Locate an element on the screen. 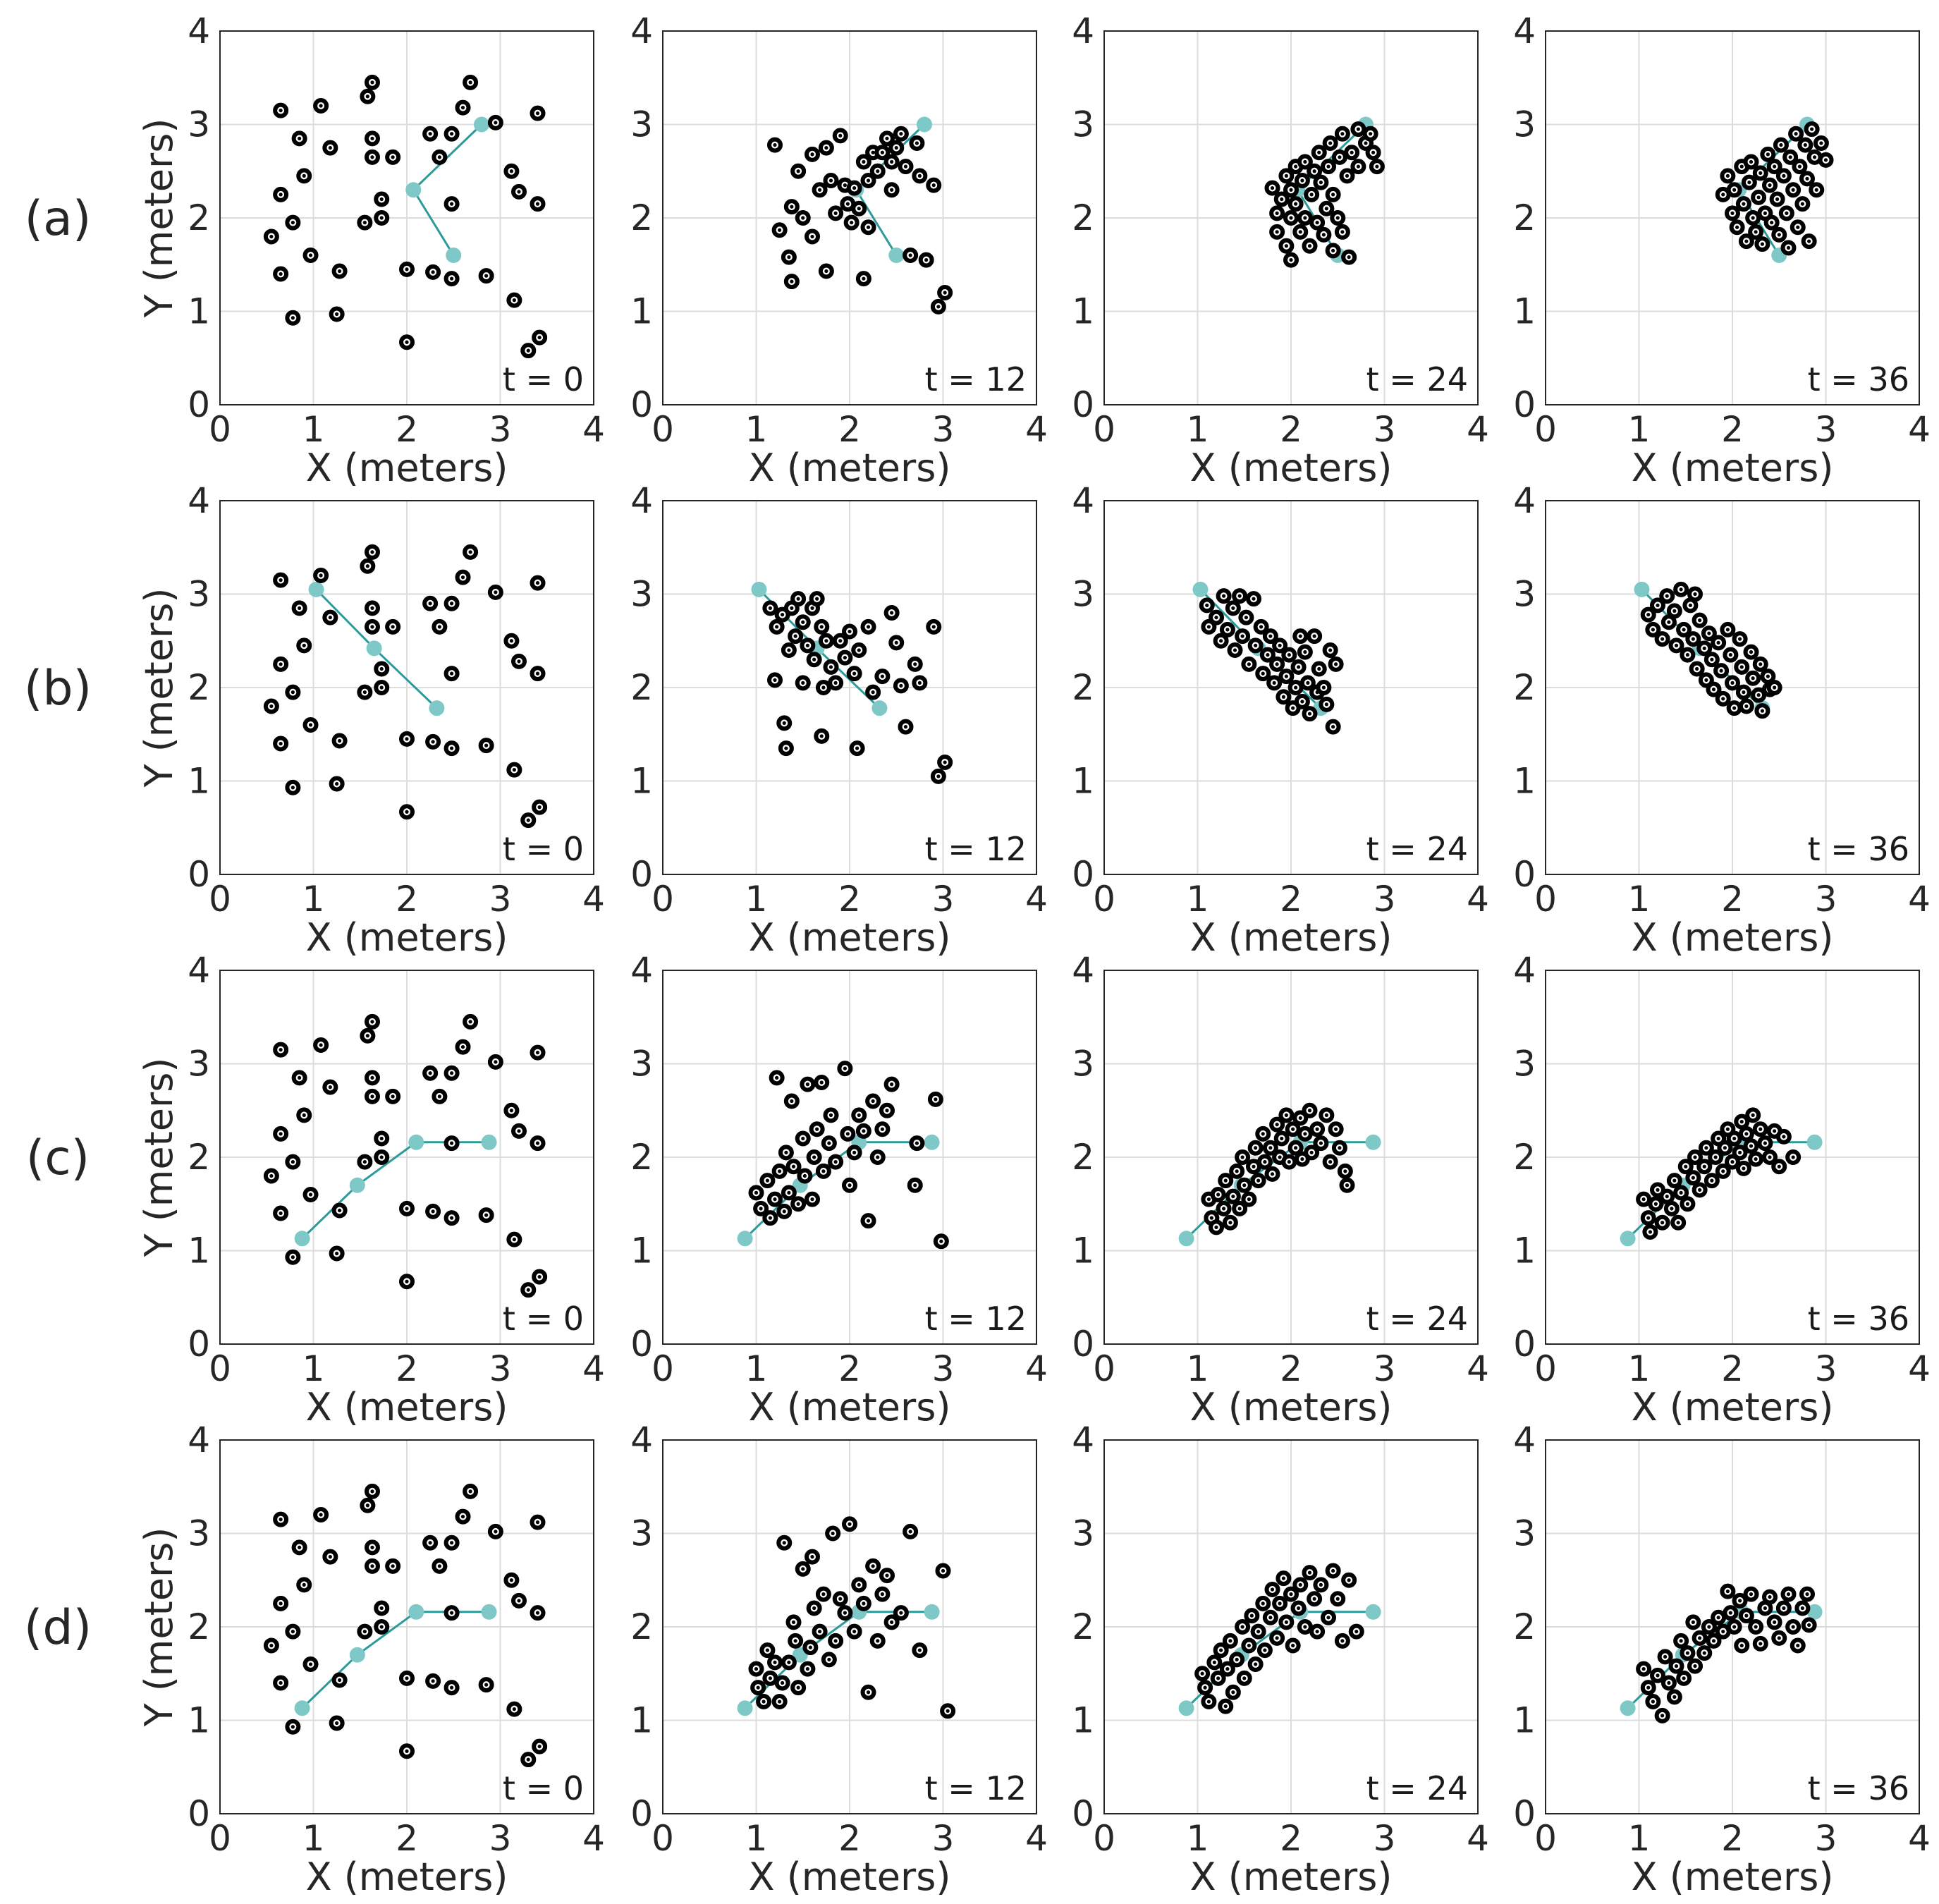 This screenshot has height=1904, width=1939. panel: 0 1 2 3 4 0 1 2 3 4 X (meters) t = 24 is located at coordinates (1280, 1659).